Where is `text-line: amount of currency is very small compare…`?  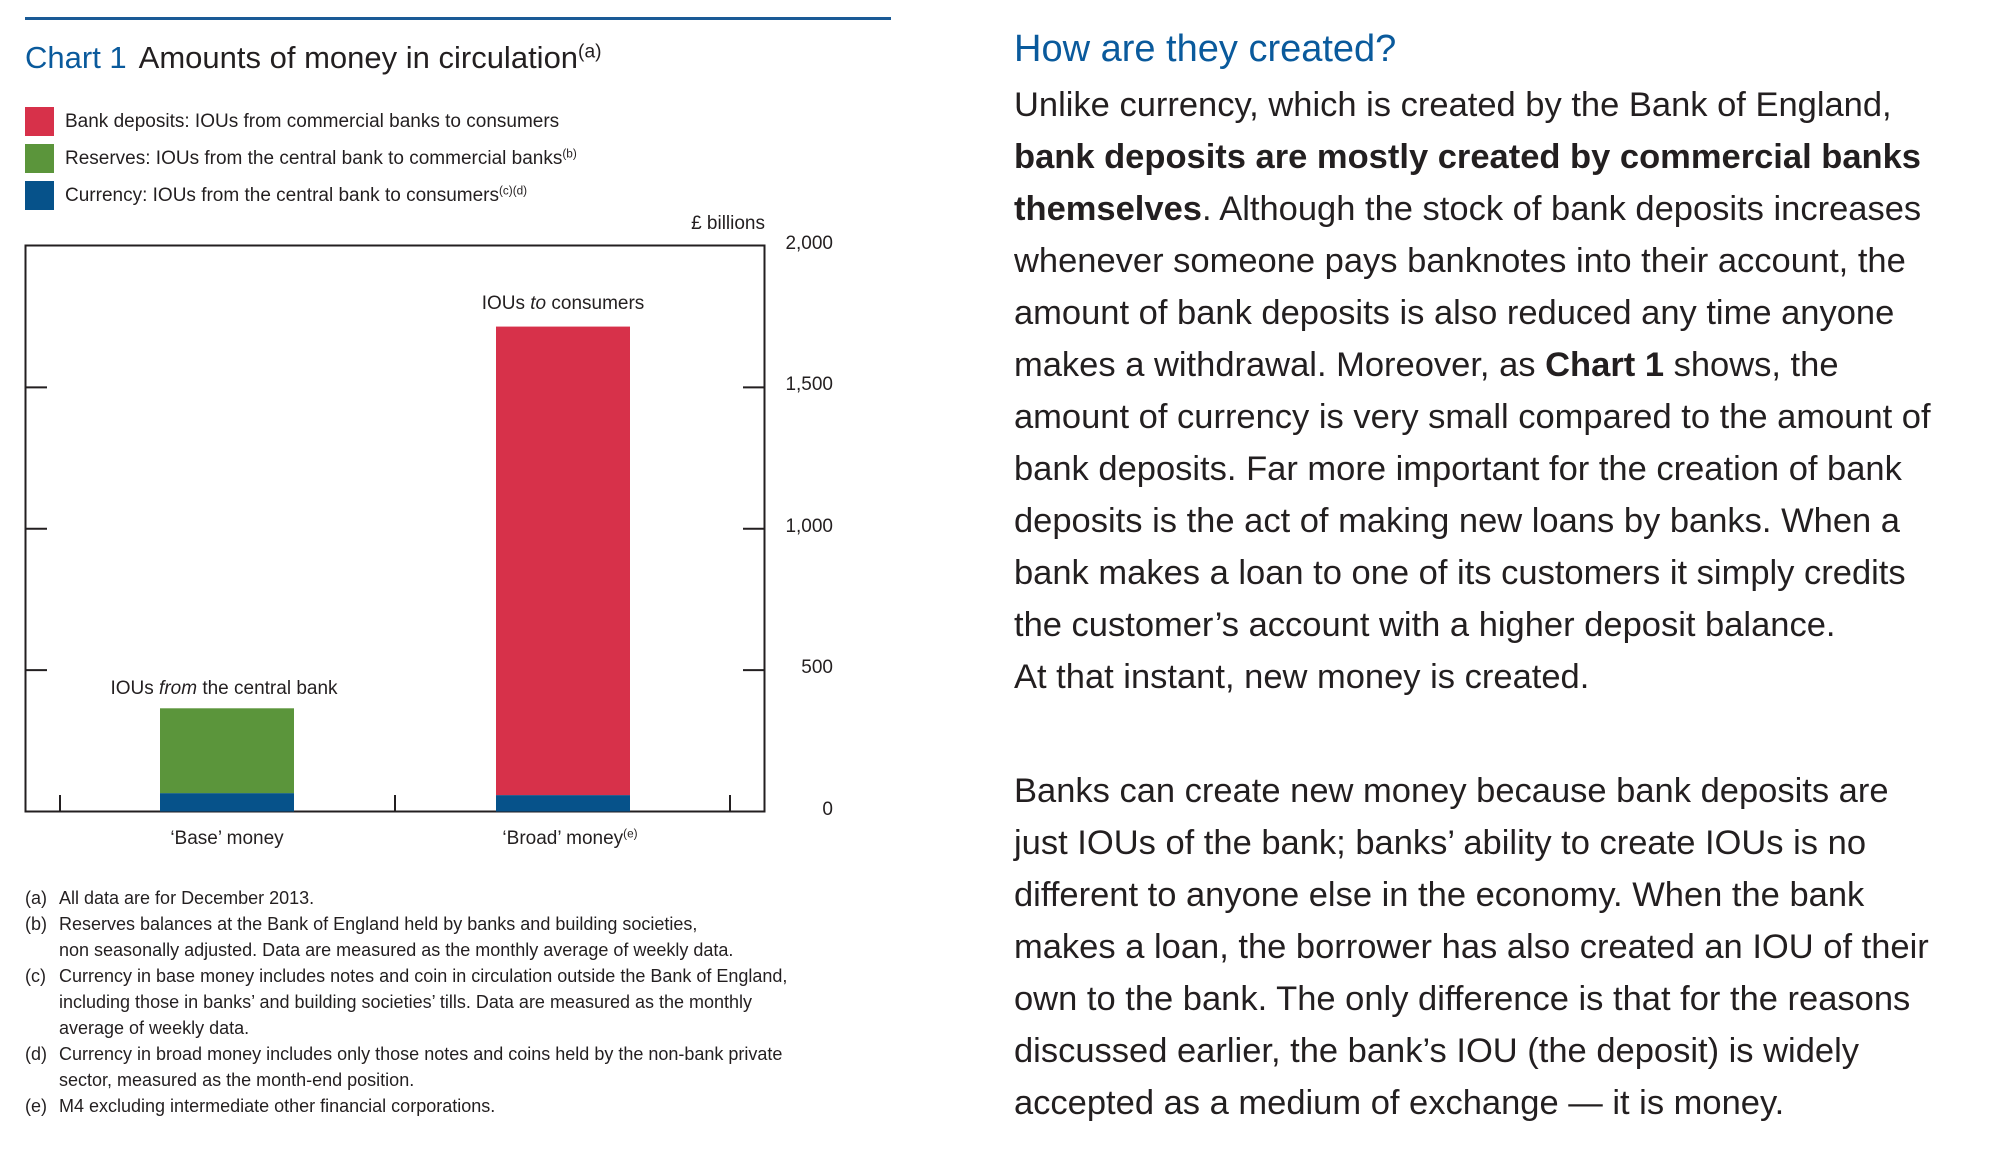
text-line: amount of currency is very small compare… is located at coordinates (1472, 417).